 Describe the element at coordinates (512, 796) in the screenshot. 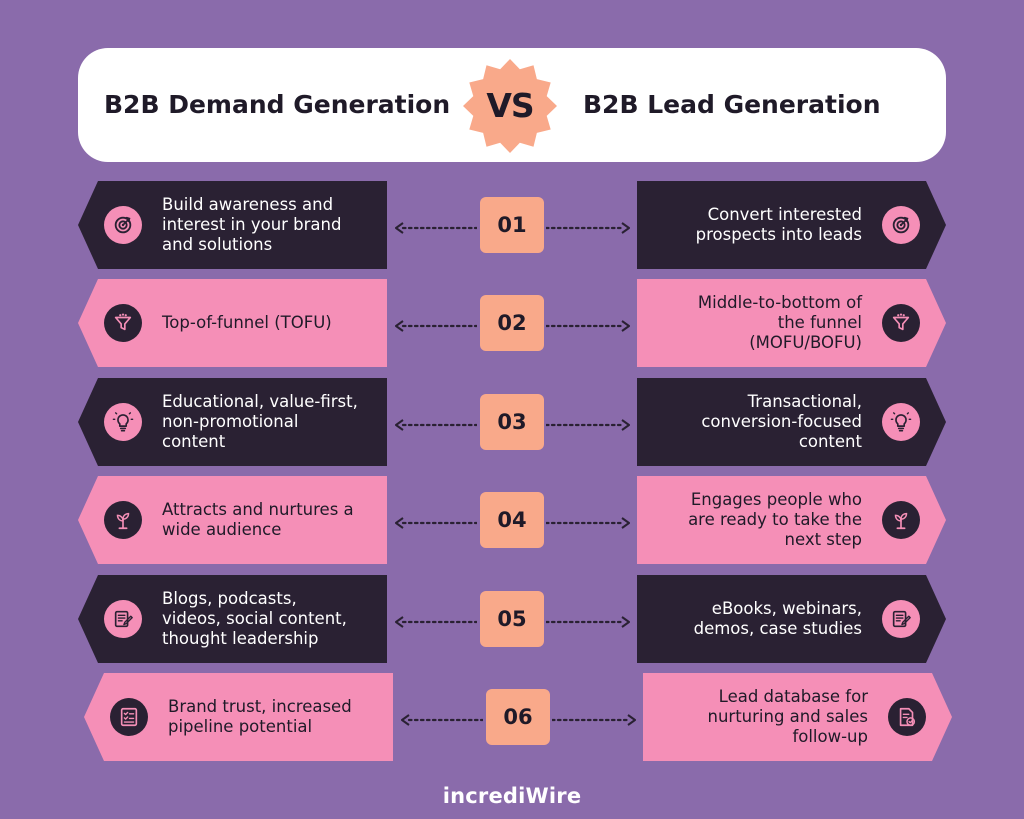

I see `incrediwire-logo: incrediWire` at that location.